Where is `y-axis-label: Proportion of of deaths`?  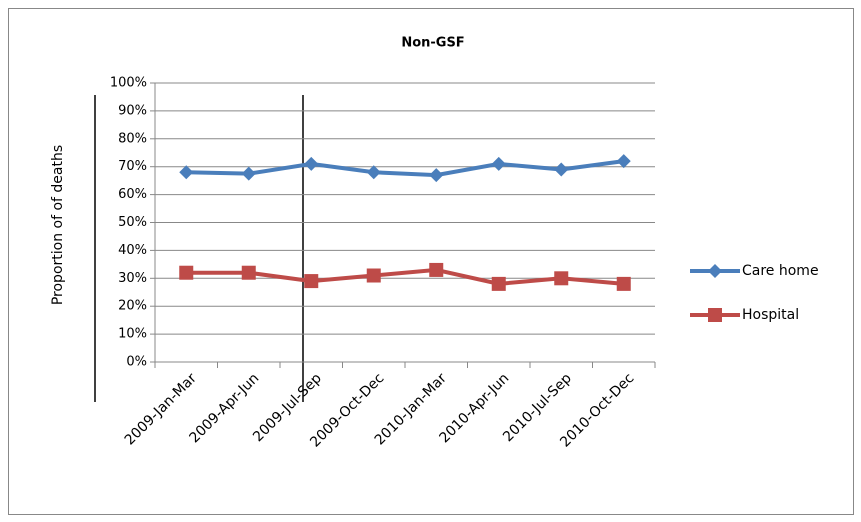
y-axis-label: Proportion of of deaths is located at coordinates (58, 225).